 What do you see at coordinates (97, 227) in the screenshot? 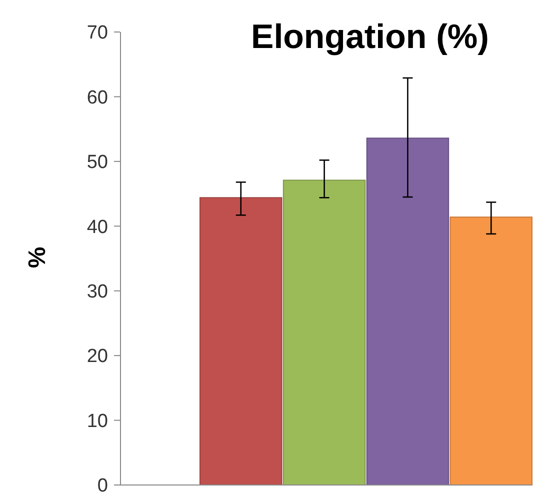
I see `y-tick-label: 40` at bounding box center [97, 227].